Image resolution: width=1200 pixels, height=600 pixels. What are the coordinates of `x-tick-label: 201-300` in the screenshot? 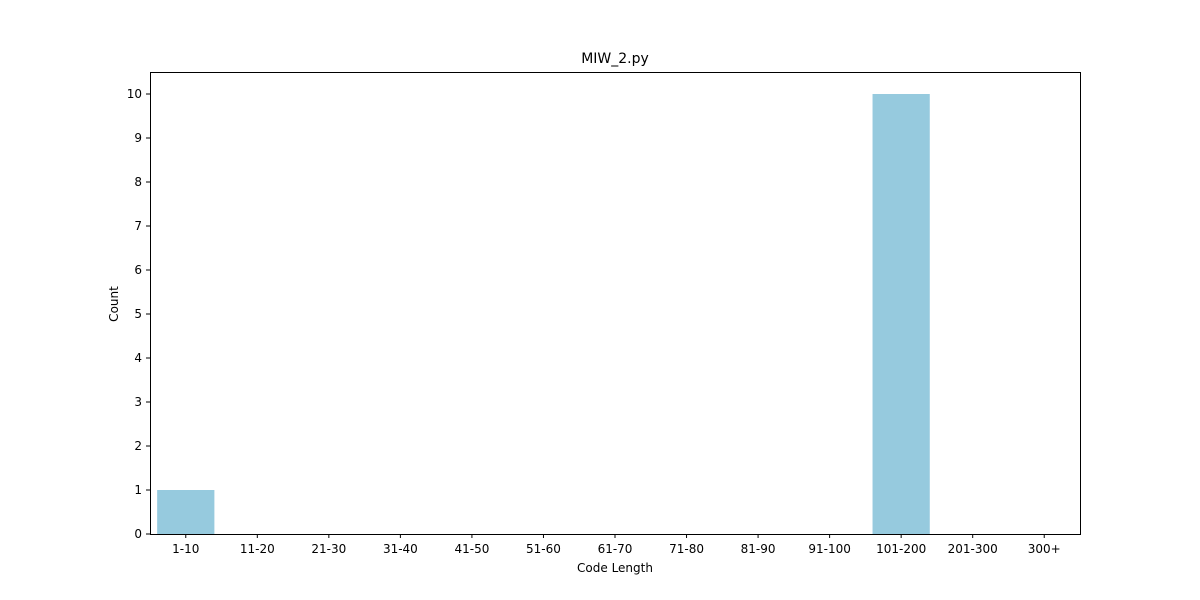 It's located at (973, 549).